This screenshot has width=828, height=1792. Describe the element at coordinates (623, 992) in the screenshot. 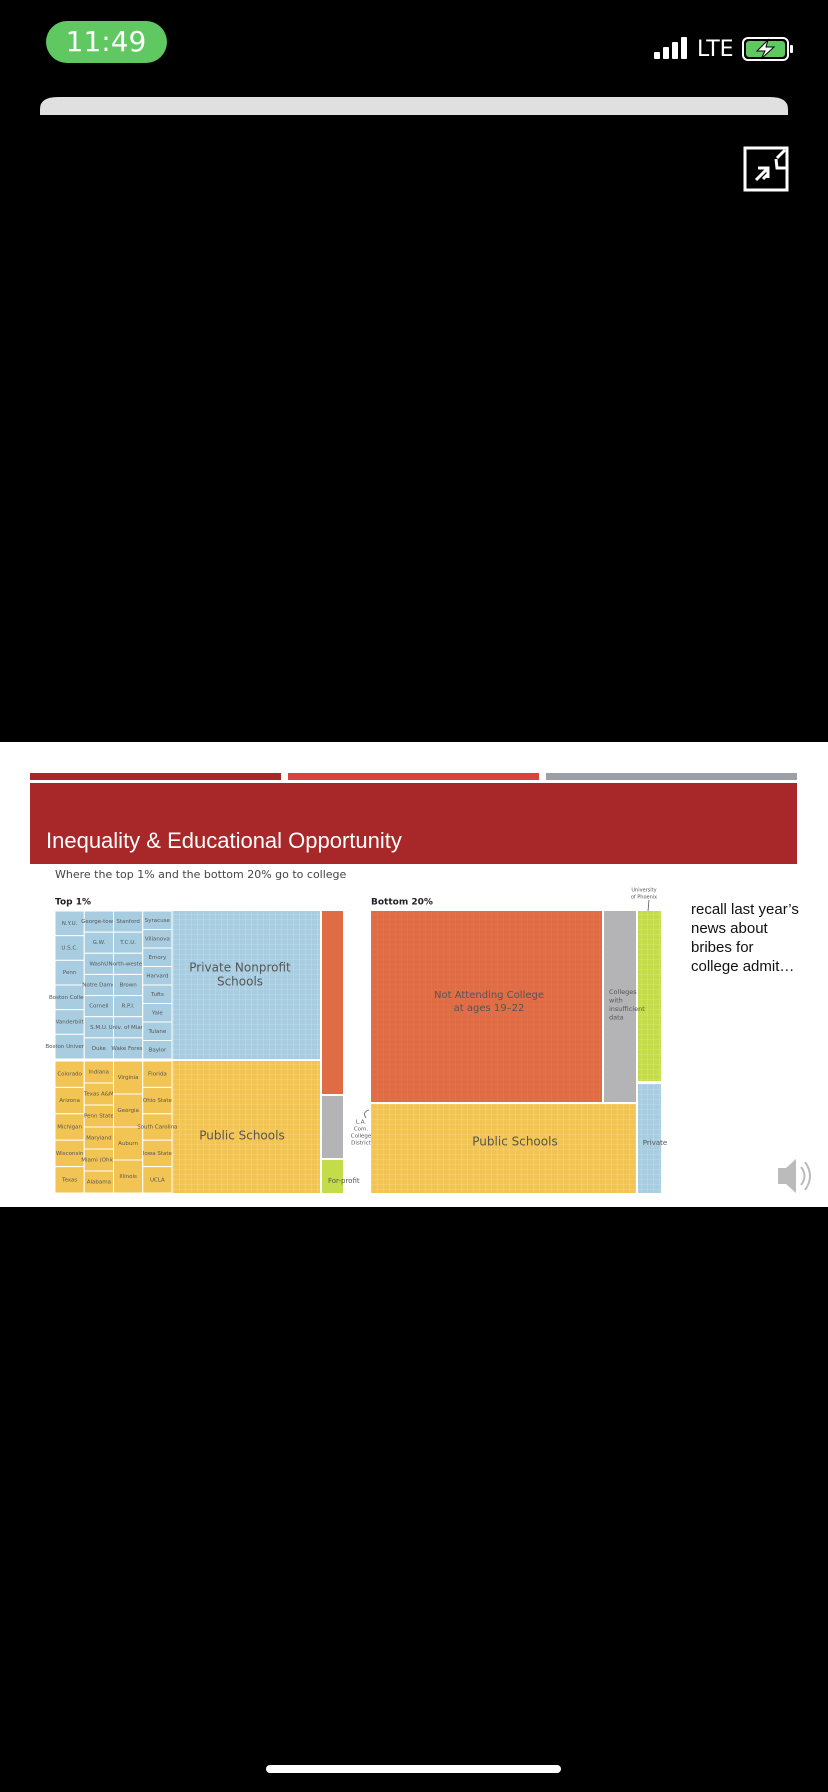

I see `label: Colleges` at that location.